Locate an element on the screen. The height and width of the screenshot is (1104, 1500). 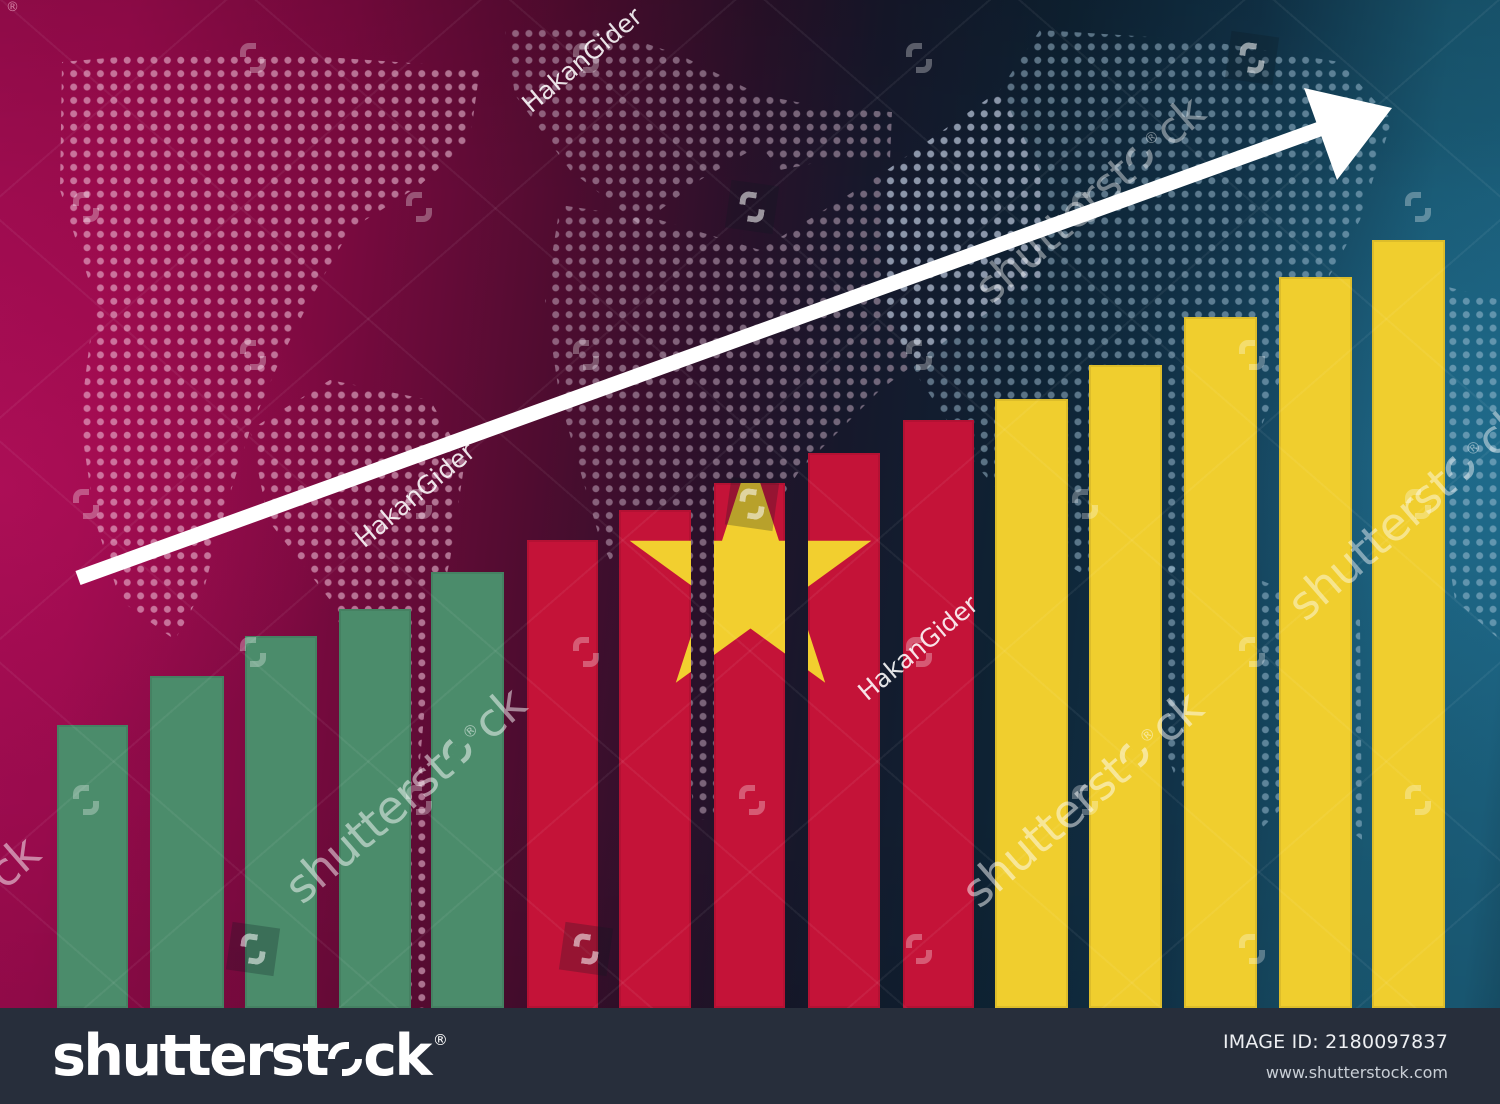
bar-4-green is located at coordinates (375, 808).